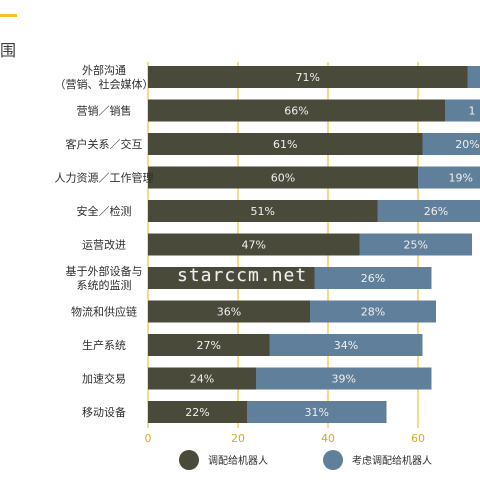 This screenshot has height=480, width=480. I want to click on data-label: 22%, so click(197, 412).